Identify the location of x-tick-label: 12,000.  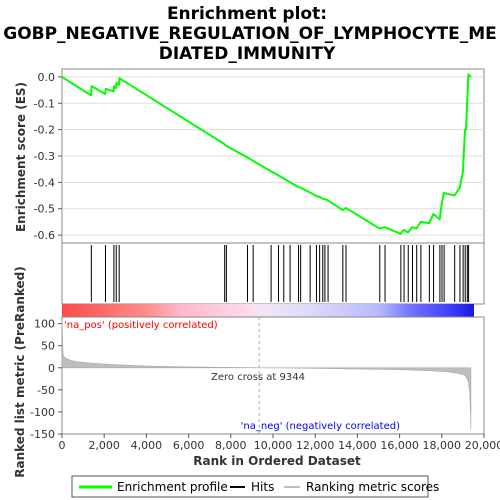
(315, 445).